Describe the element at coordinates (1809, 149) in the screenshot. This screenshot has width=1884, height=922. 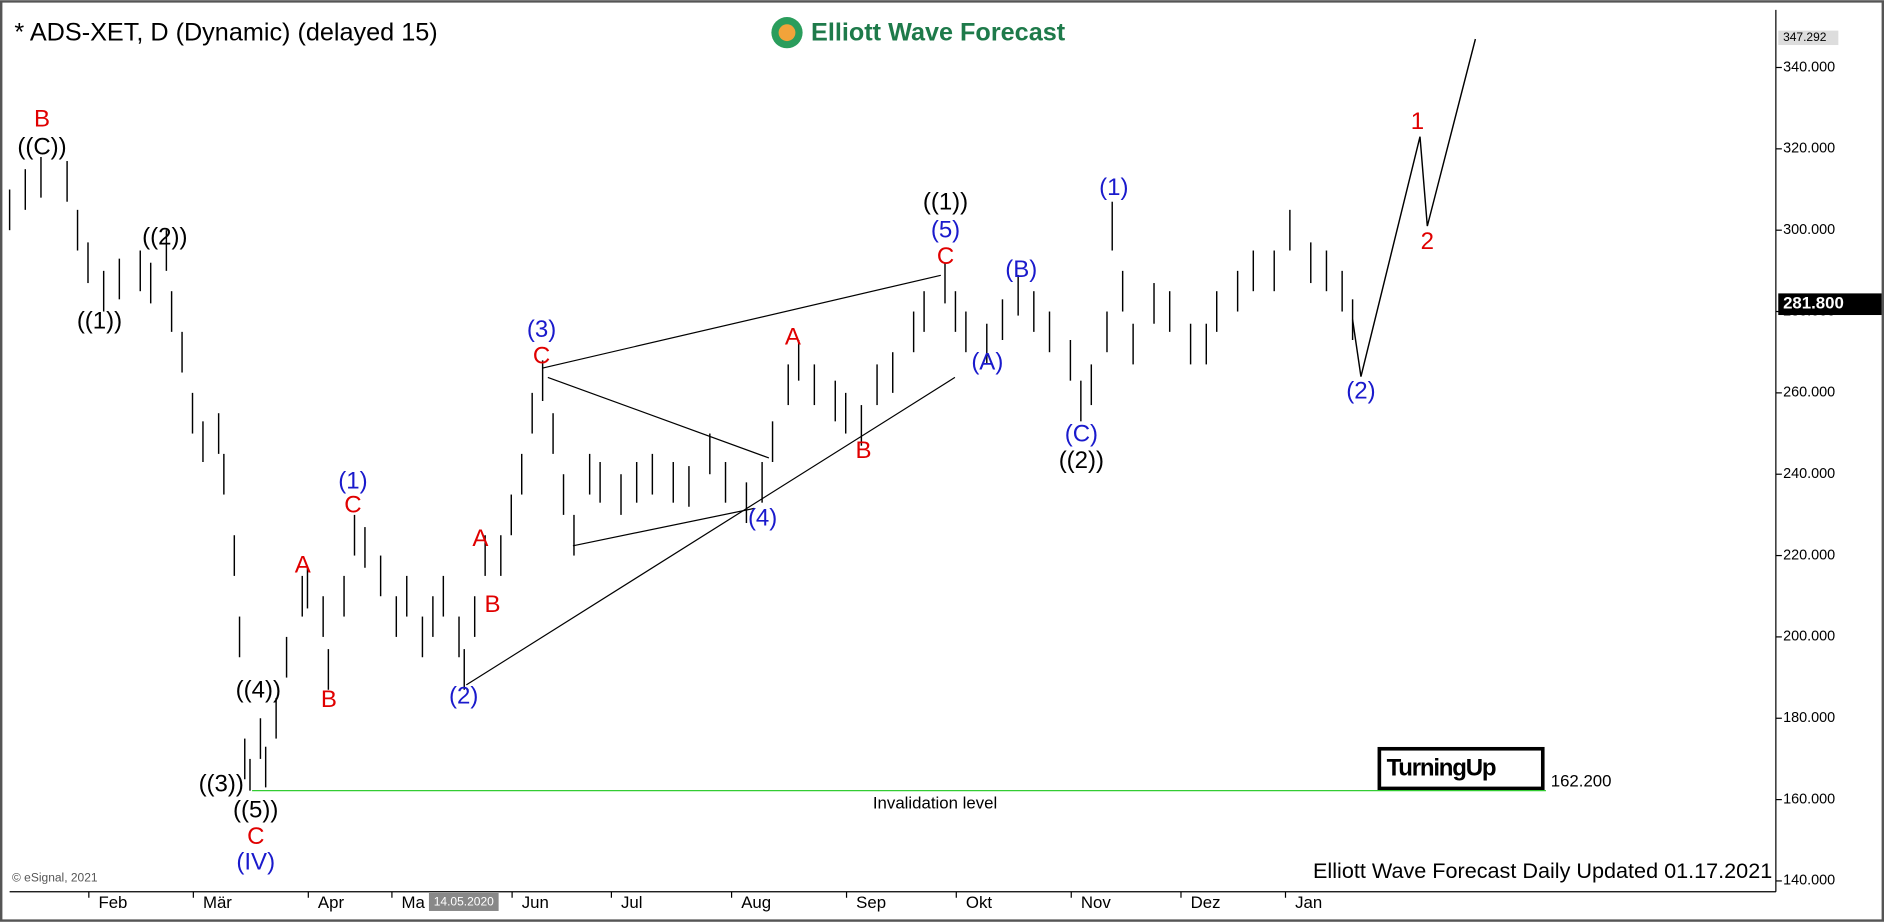
I see `y-tick-label: 320.000` at that location.